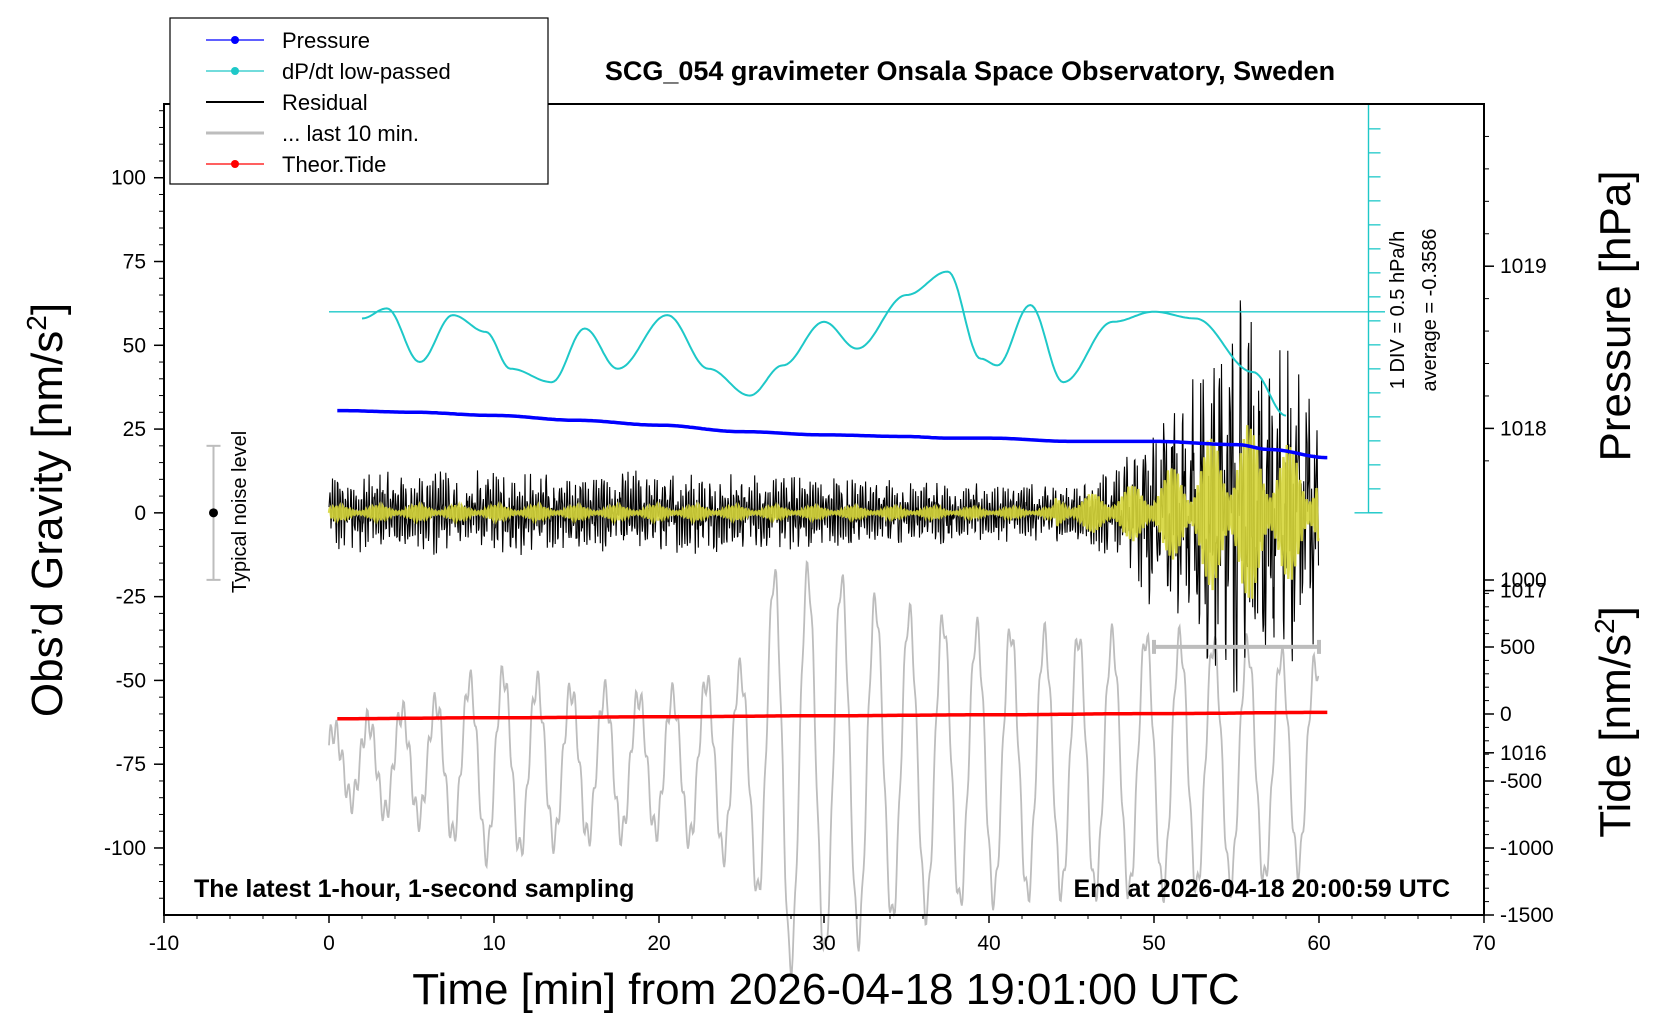  Describe the element at coordinates (493, 943) in the screenshot. I see `x-tick-label: 10` at that location.